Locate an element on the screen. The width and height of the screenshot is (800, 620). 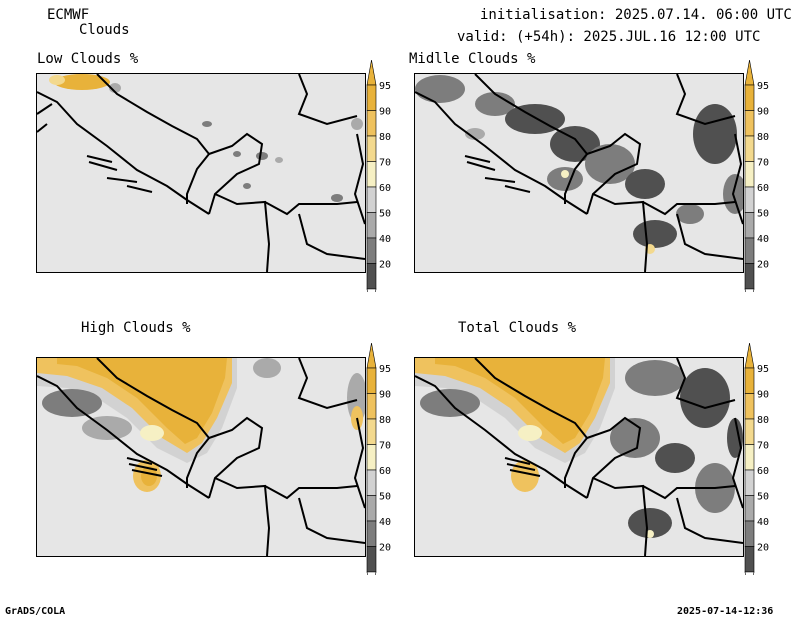
footer-left: GrADS/COLA is located at coordinates (35, 611).